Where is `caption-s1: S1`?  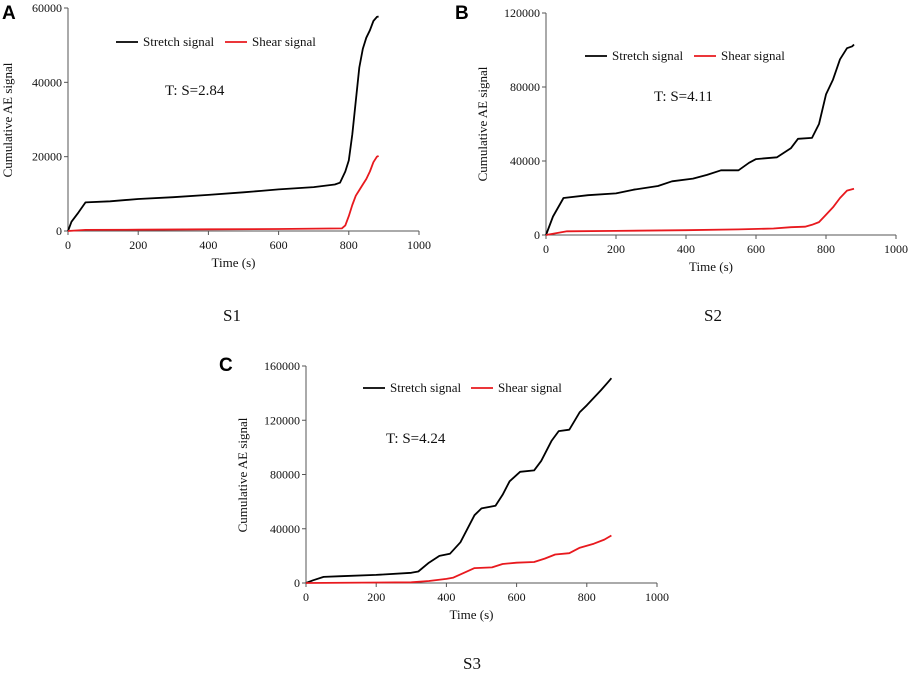
caption-s1: S1 is located at coordinates (232, 315).